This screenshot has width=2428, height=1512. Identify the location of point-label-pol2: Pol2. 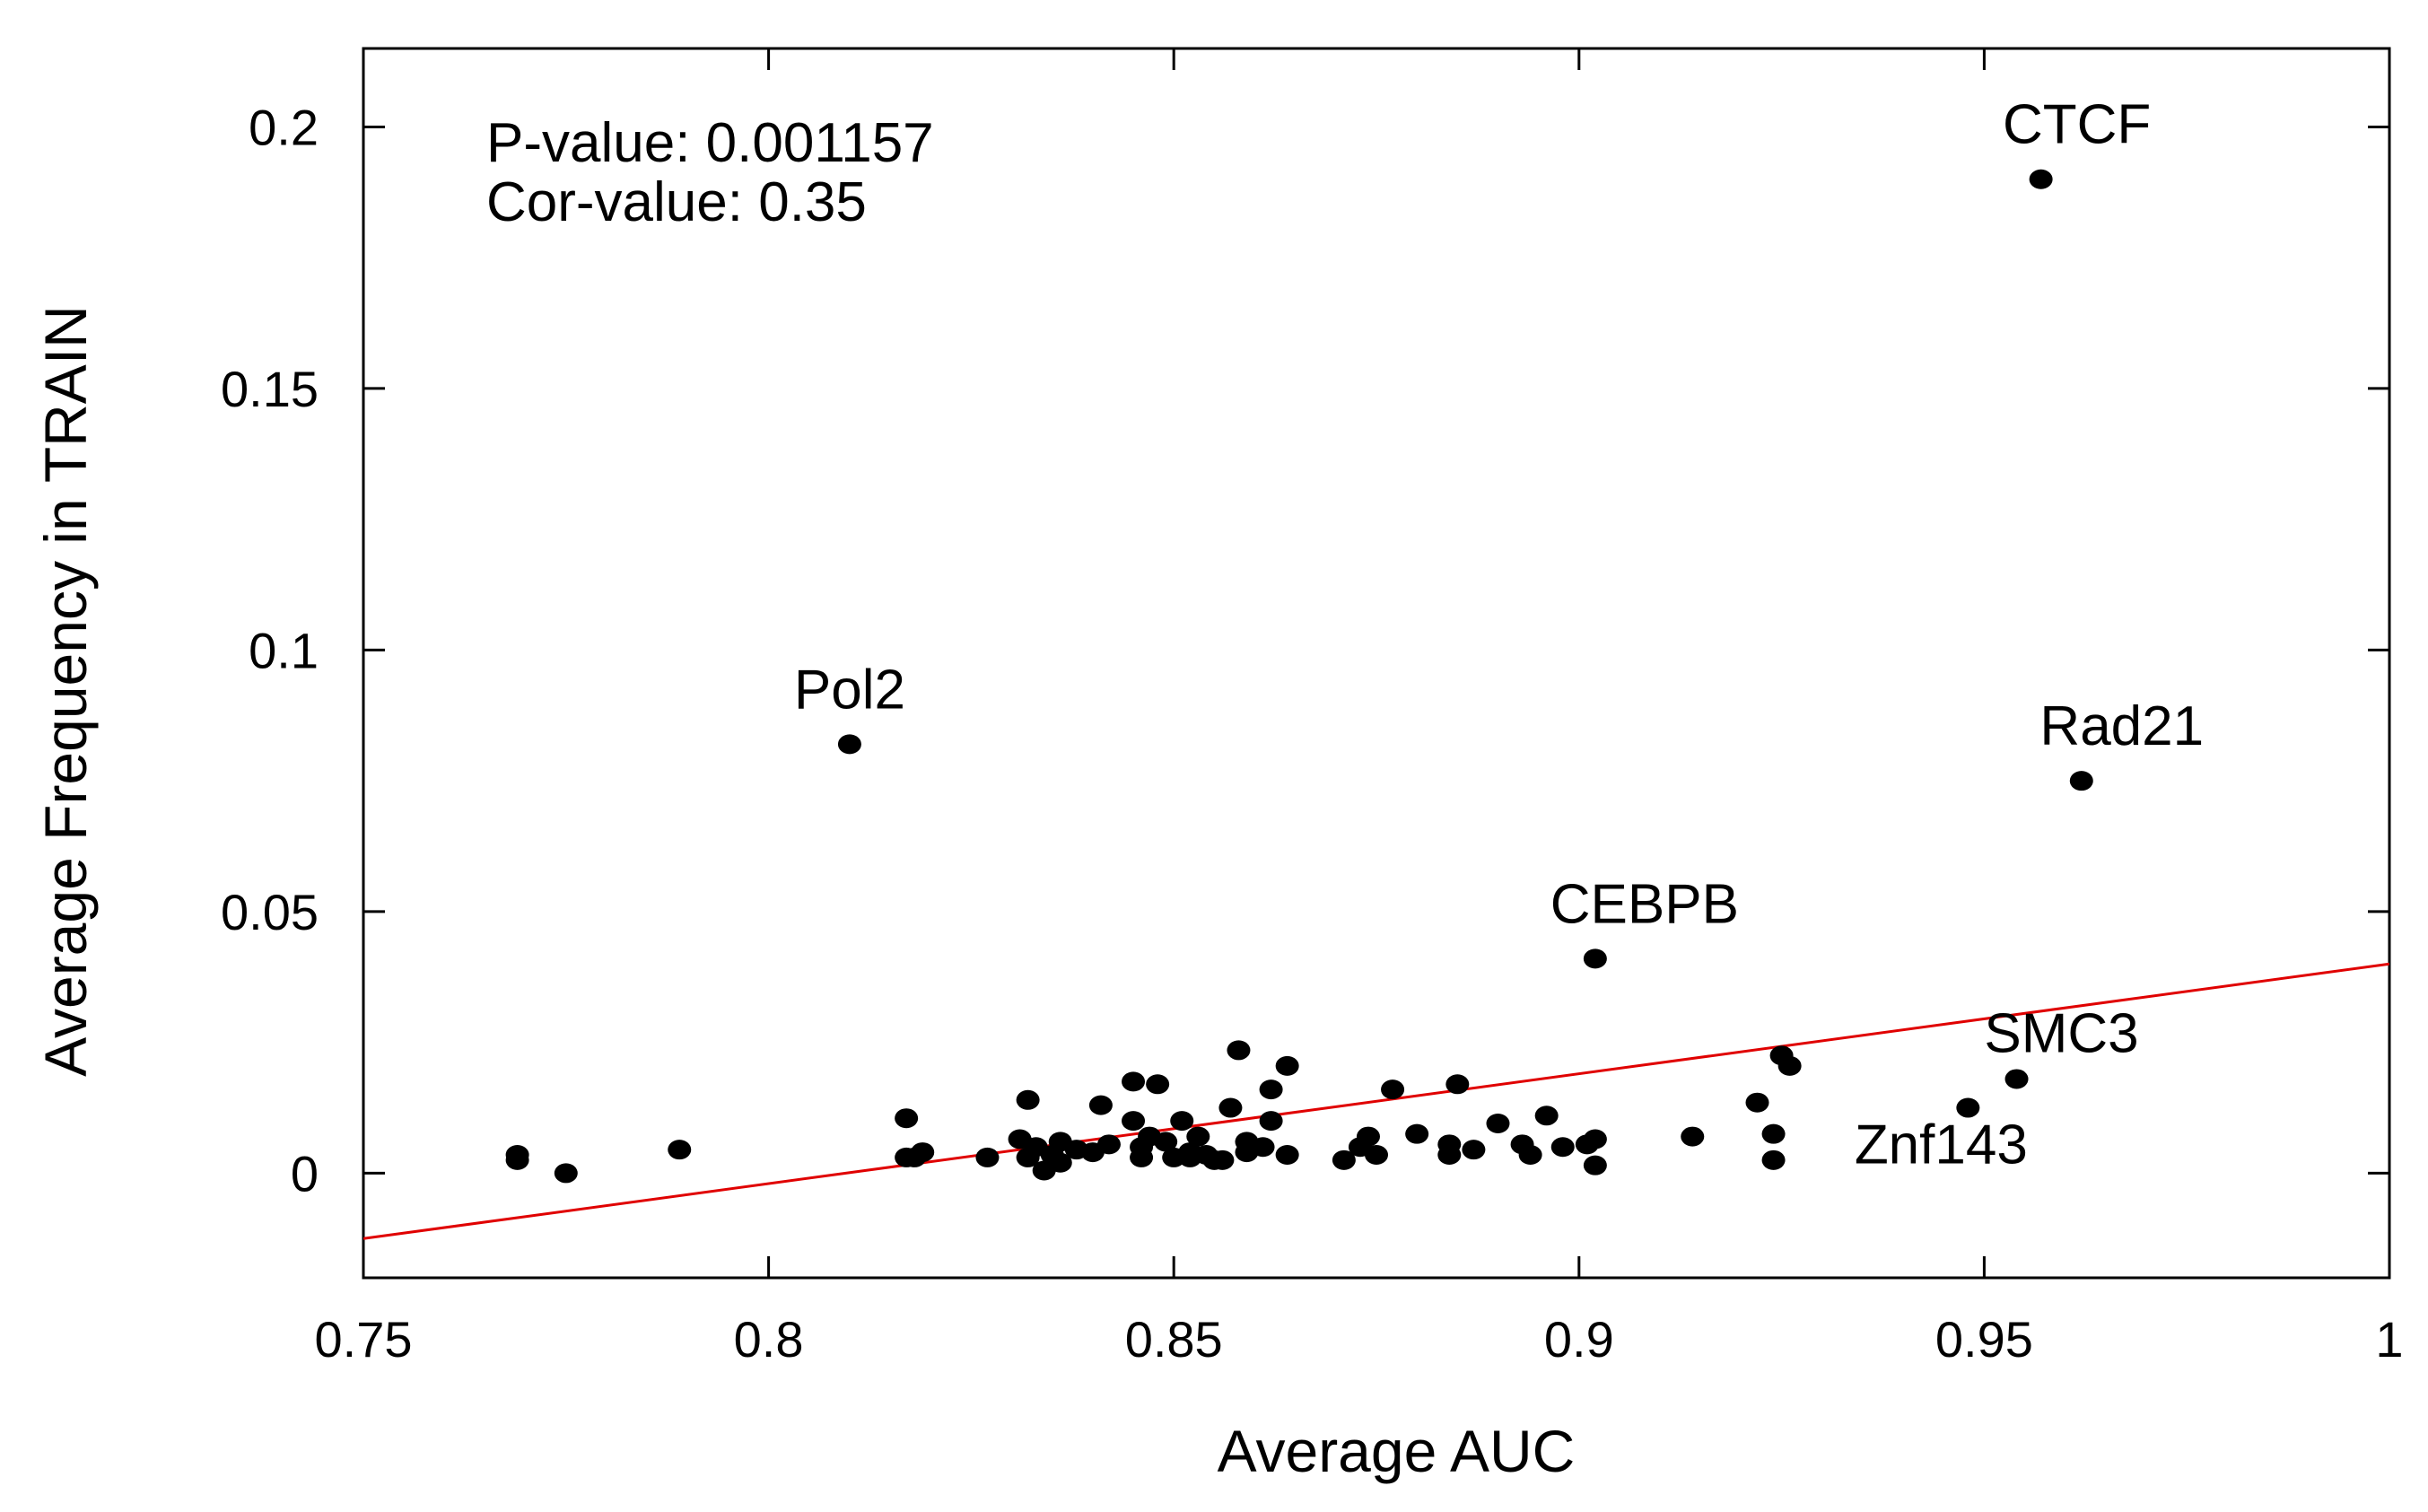
(849, 690).